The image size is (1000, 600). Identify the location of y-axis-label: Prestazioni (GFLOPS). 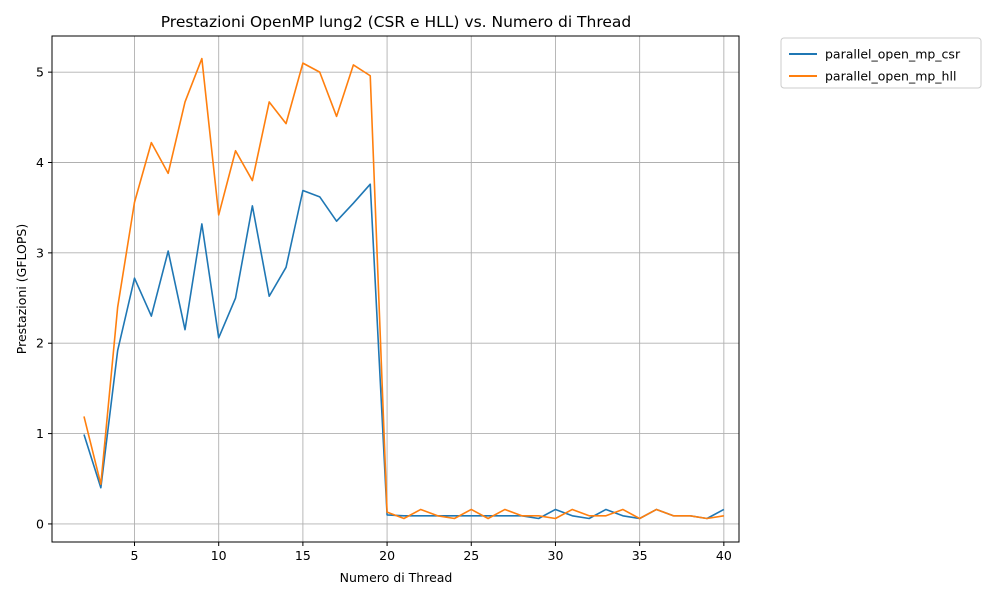
(21, 289).